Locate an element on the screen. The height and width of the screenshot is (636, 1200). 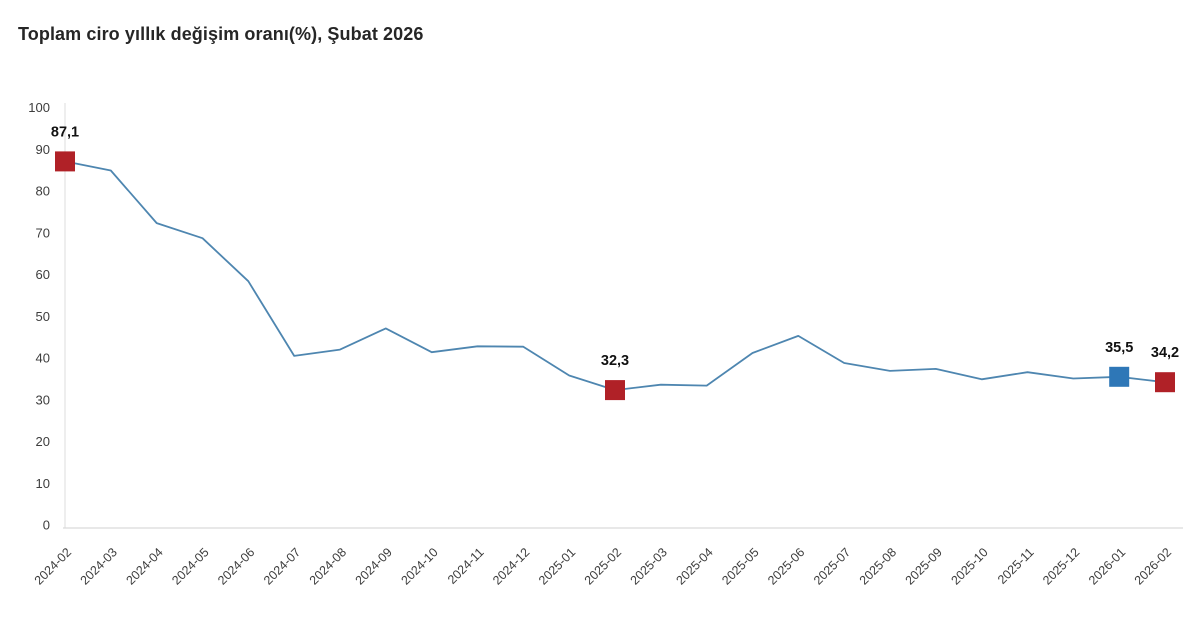
point-value-label-2024-02: 87,1 is located at coordinates (65, 132).